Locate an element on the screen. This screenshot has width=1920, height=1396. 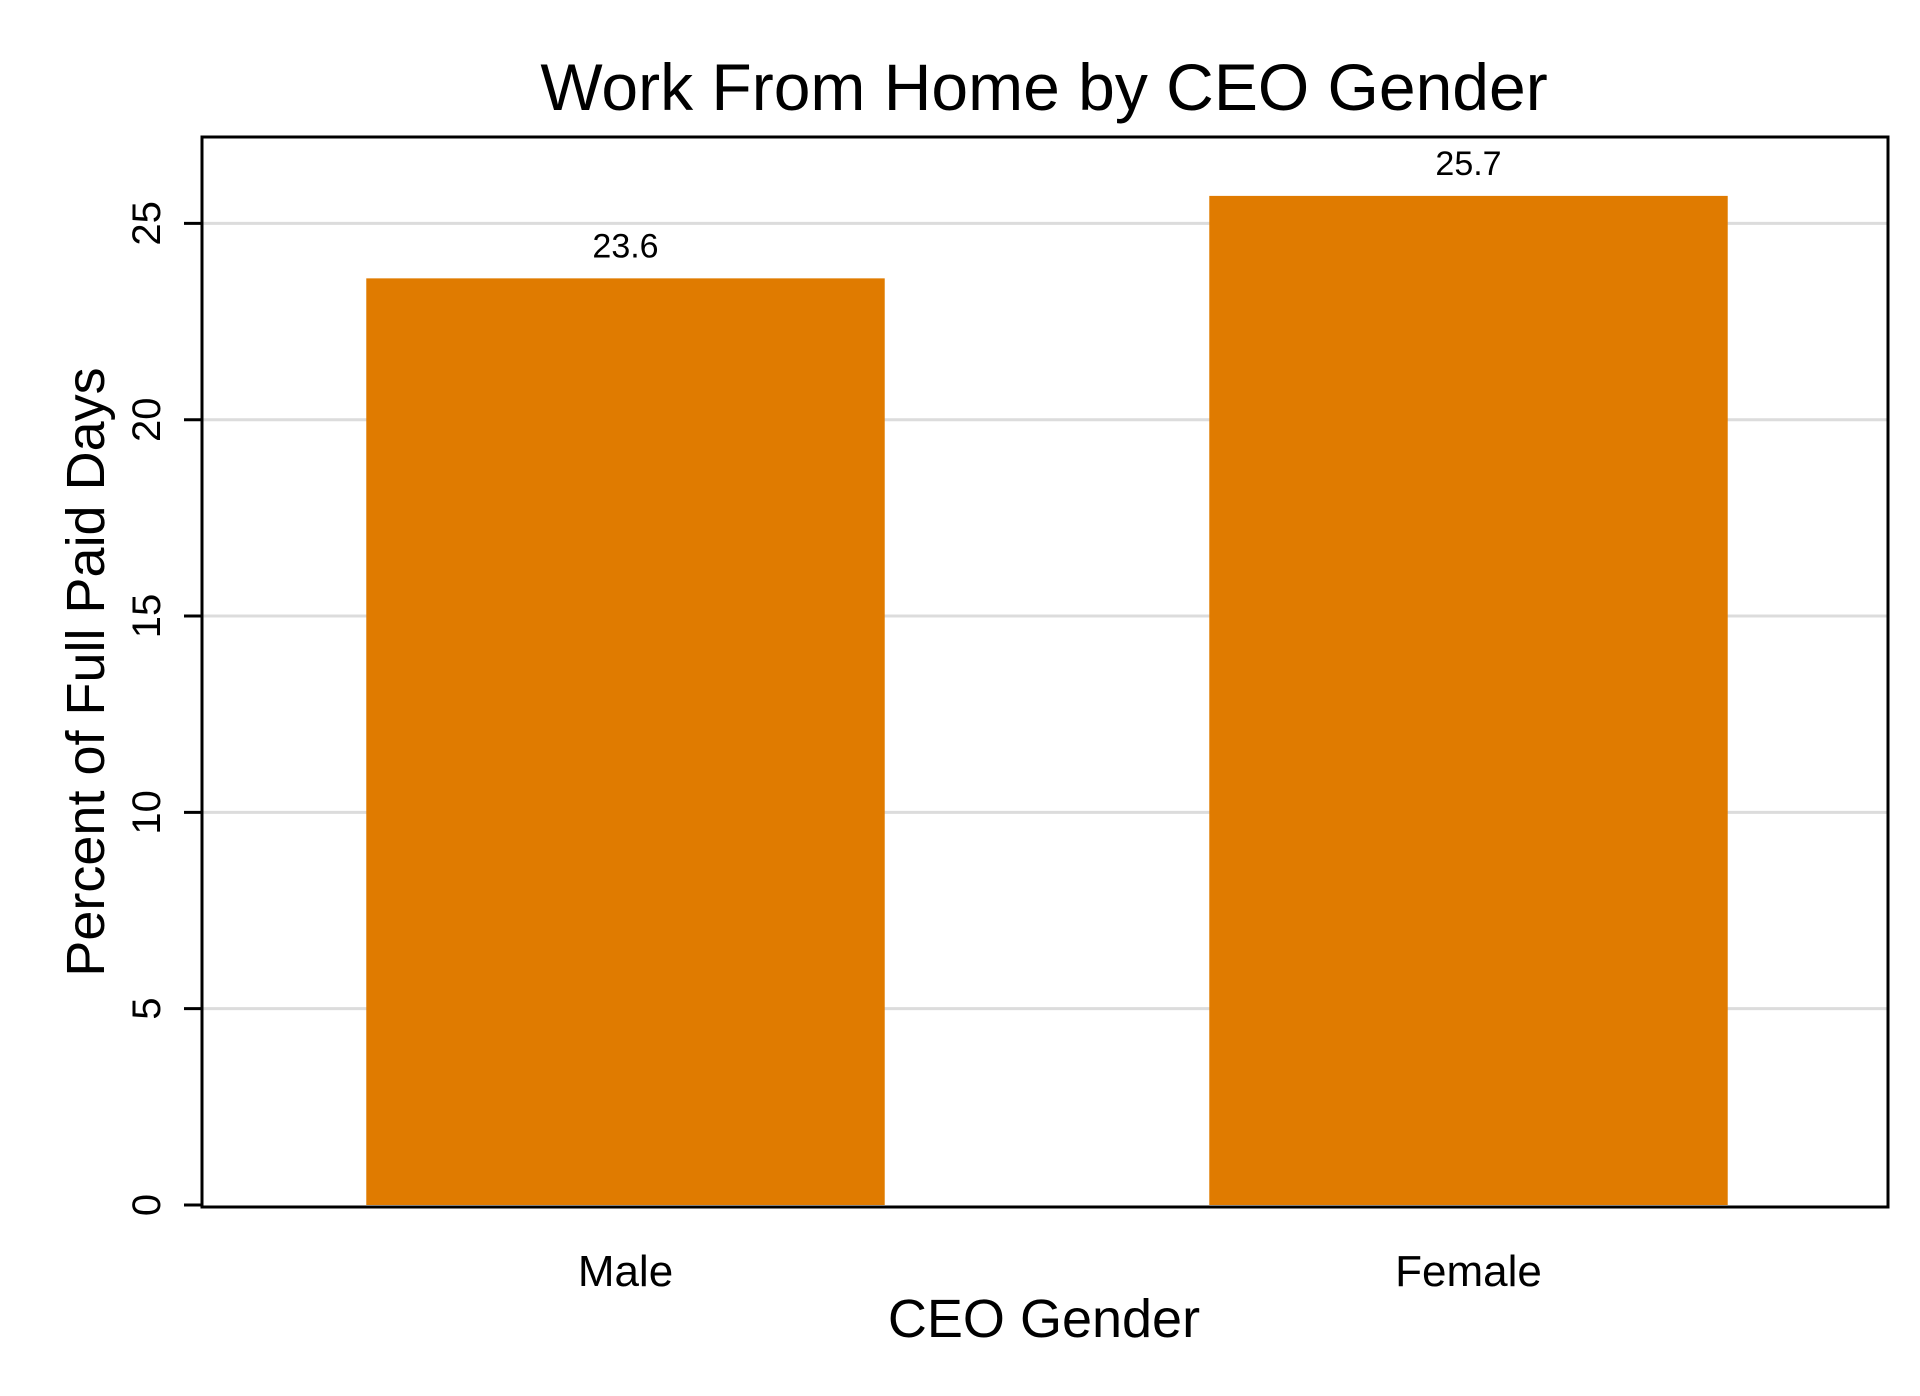
data-labels: 23.6 25.7 is located at coordinates (1046, 205).